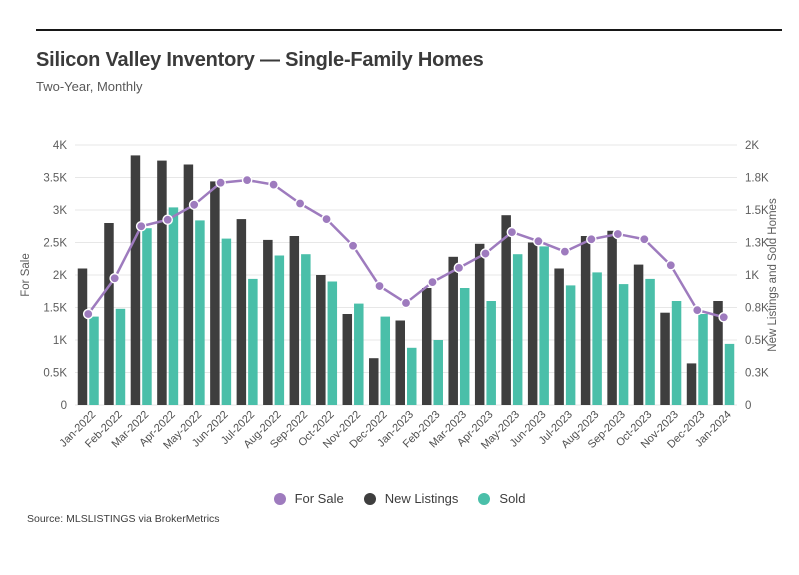 The image size is (799, 575). What do you see at coordinates (123, 519) in the screenshot?
I see `source-note: Source: MLSLISTINGS via BrokerMetrics` at bounding box center [123, 519].